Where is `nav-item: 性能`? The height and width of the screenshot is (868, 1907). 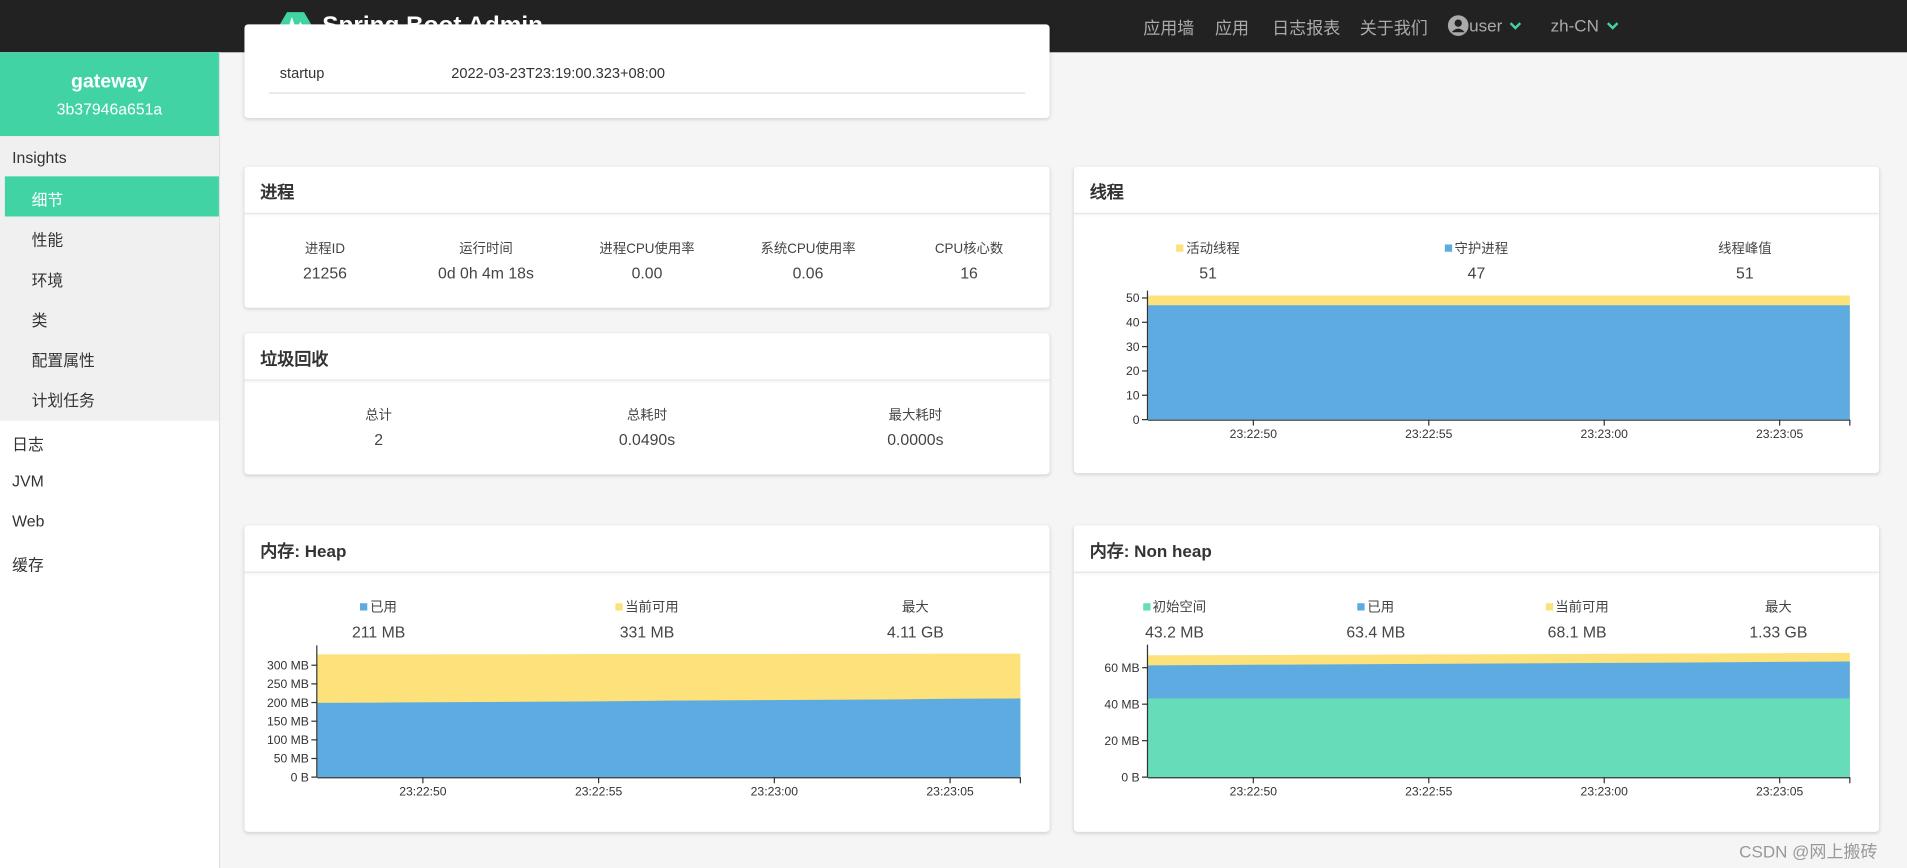 nav-item: 性能 is located at coordinates (47, 240).